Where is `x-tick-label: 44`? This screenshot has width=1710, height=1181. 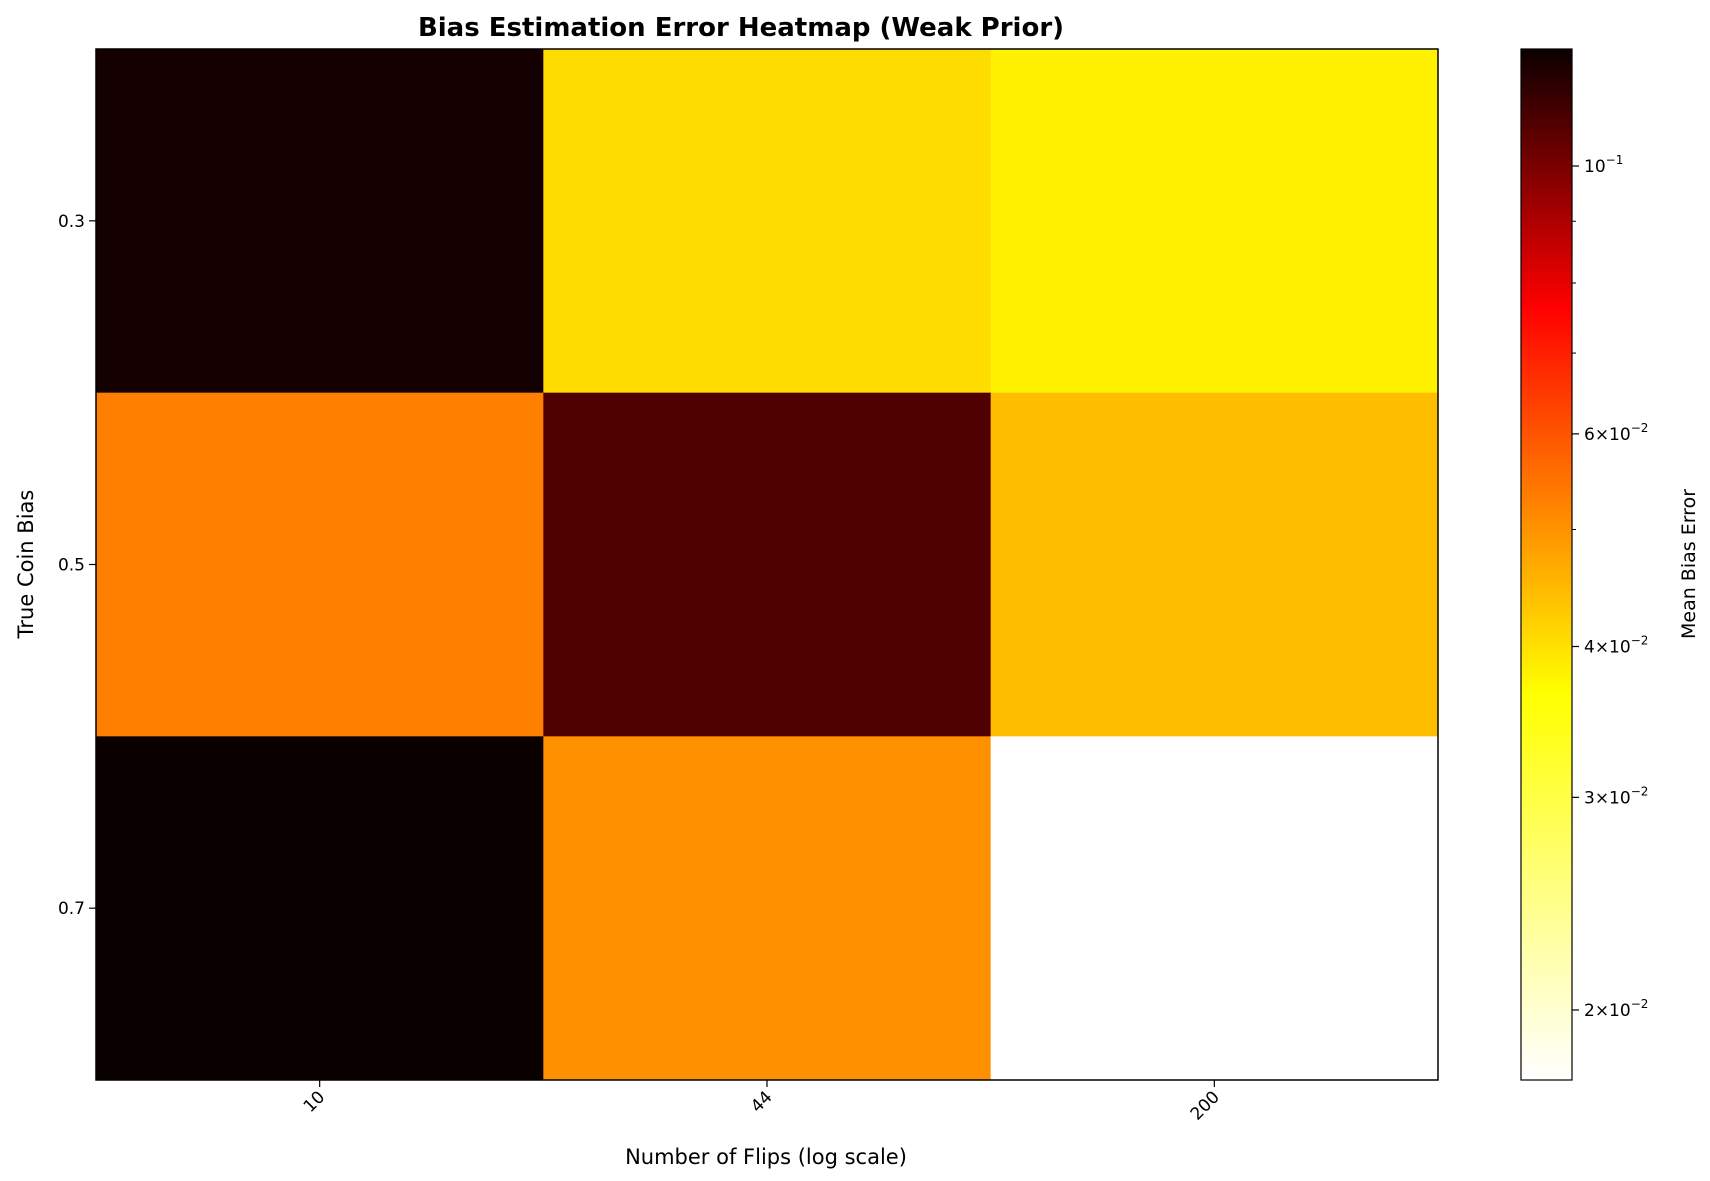 x-tick-label: 44 is located at coordinates (761, 1101).